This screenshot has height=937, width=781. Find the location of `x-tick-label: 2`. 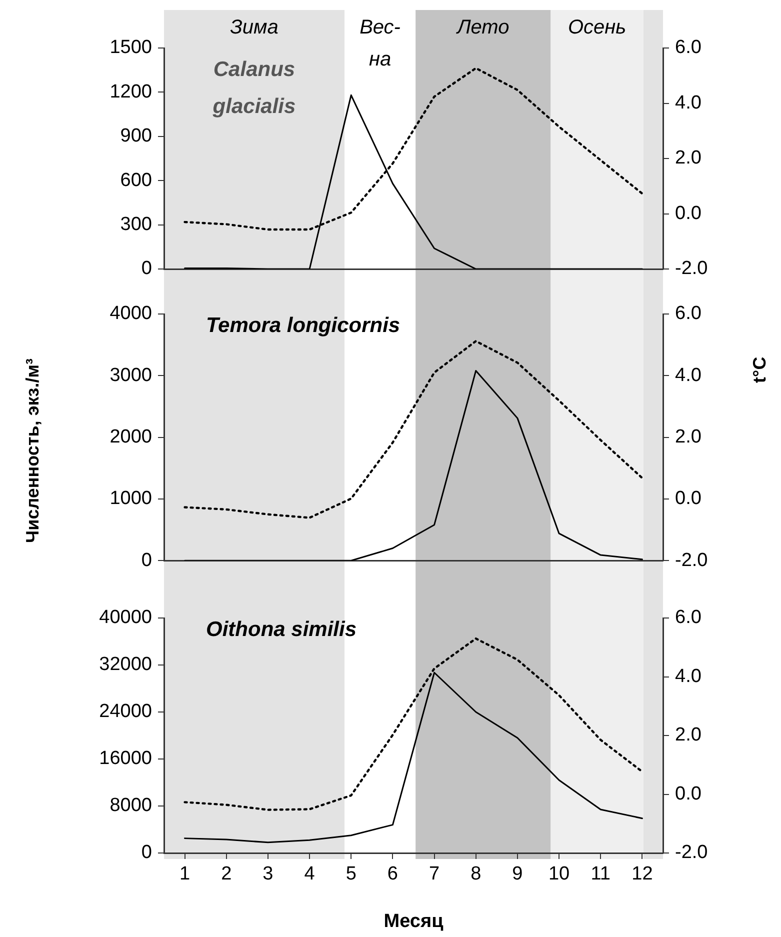

x-tick-label: 2 is located at coordinates (226, 874).